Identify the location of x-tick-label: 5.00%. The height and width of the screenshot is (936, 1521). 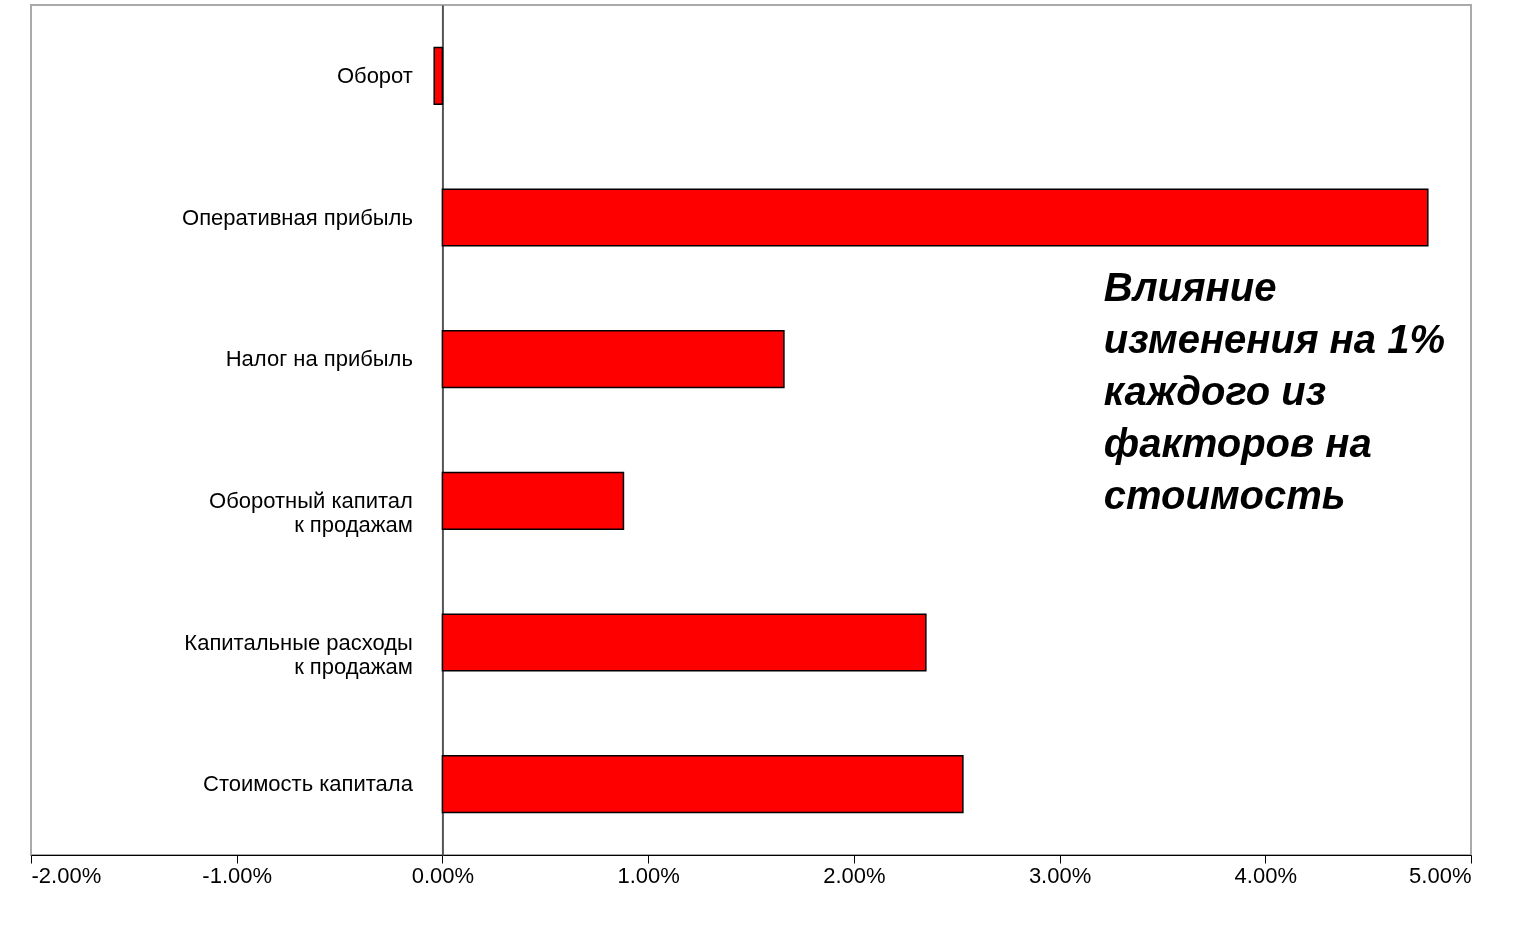
(1440, 875).